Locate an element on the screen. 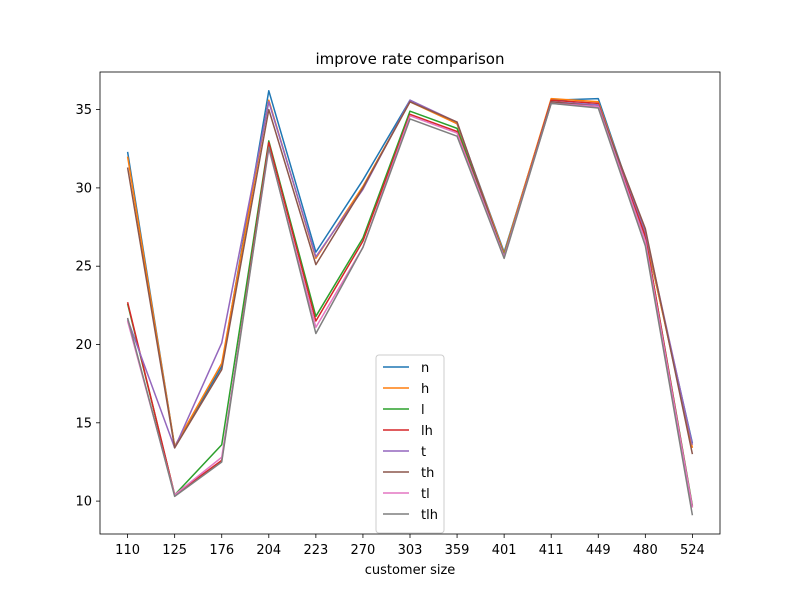  x-tick-label: 110 is located at coordinates (127, 550).